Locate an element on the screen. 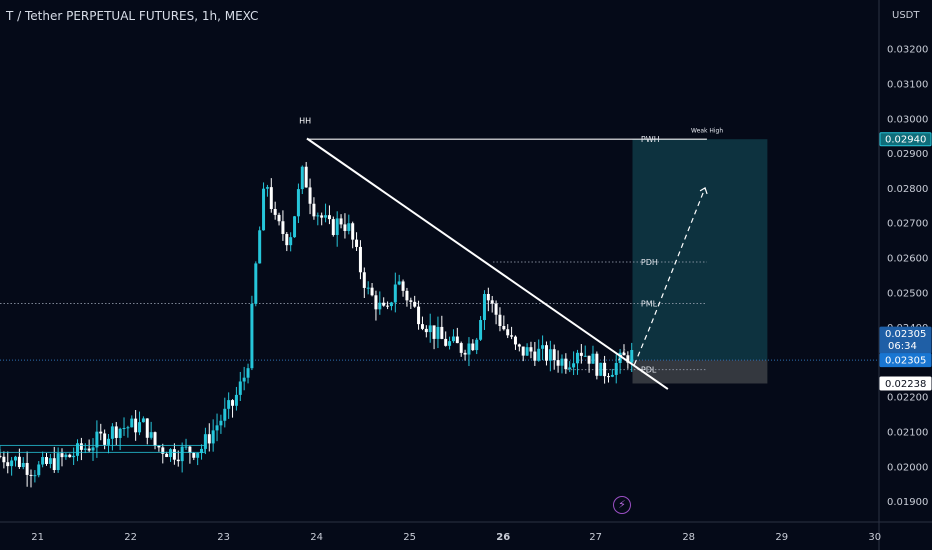  price-tick-label: 0.02800 is located at coordinates (907, 189).